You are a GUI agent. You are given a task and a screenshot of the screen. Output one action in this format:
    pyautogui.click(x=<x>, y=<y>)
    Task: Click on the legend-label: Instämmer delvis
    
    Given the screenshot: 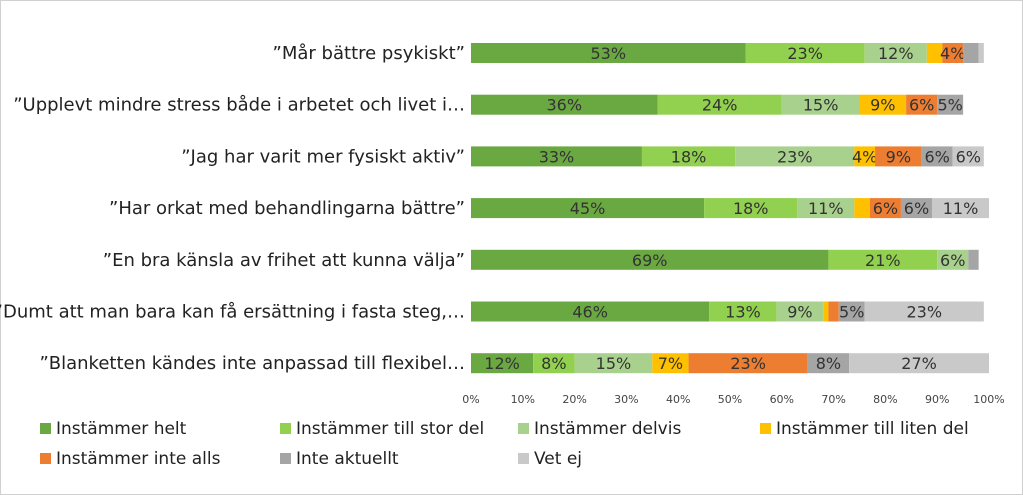 What is the action you would take?
    pyautogui.click(x=607, y=429)
    